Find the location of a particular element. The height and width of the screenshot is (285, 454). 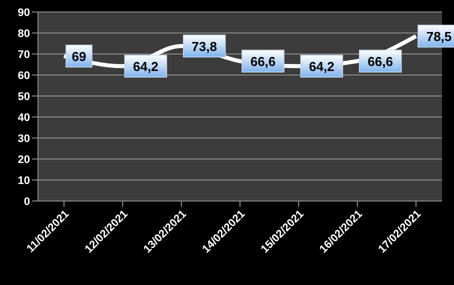

data-label: 69 is located at coordinates (79, 56).